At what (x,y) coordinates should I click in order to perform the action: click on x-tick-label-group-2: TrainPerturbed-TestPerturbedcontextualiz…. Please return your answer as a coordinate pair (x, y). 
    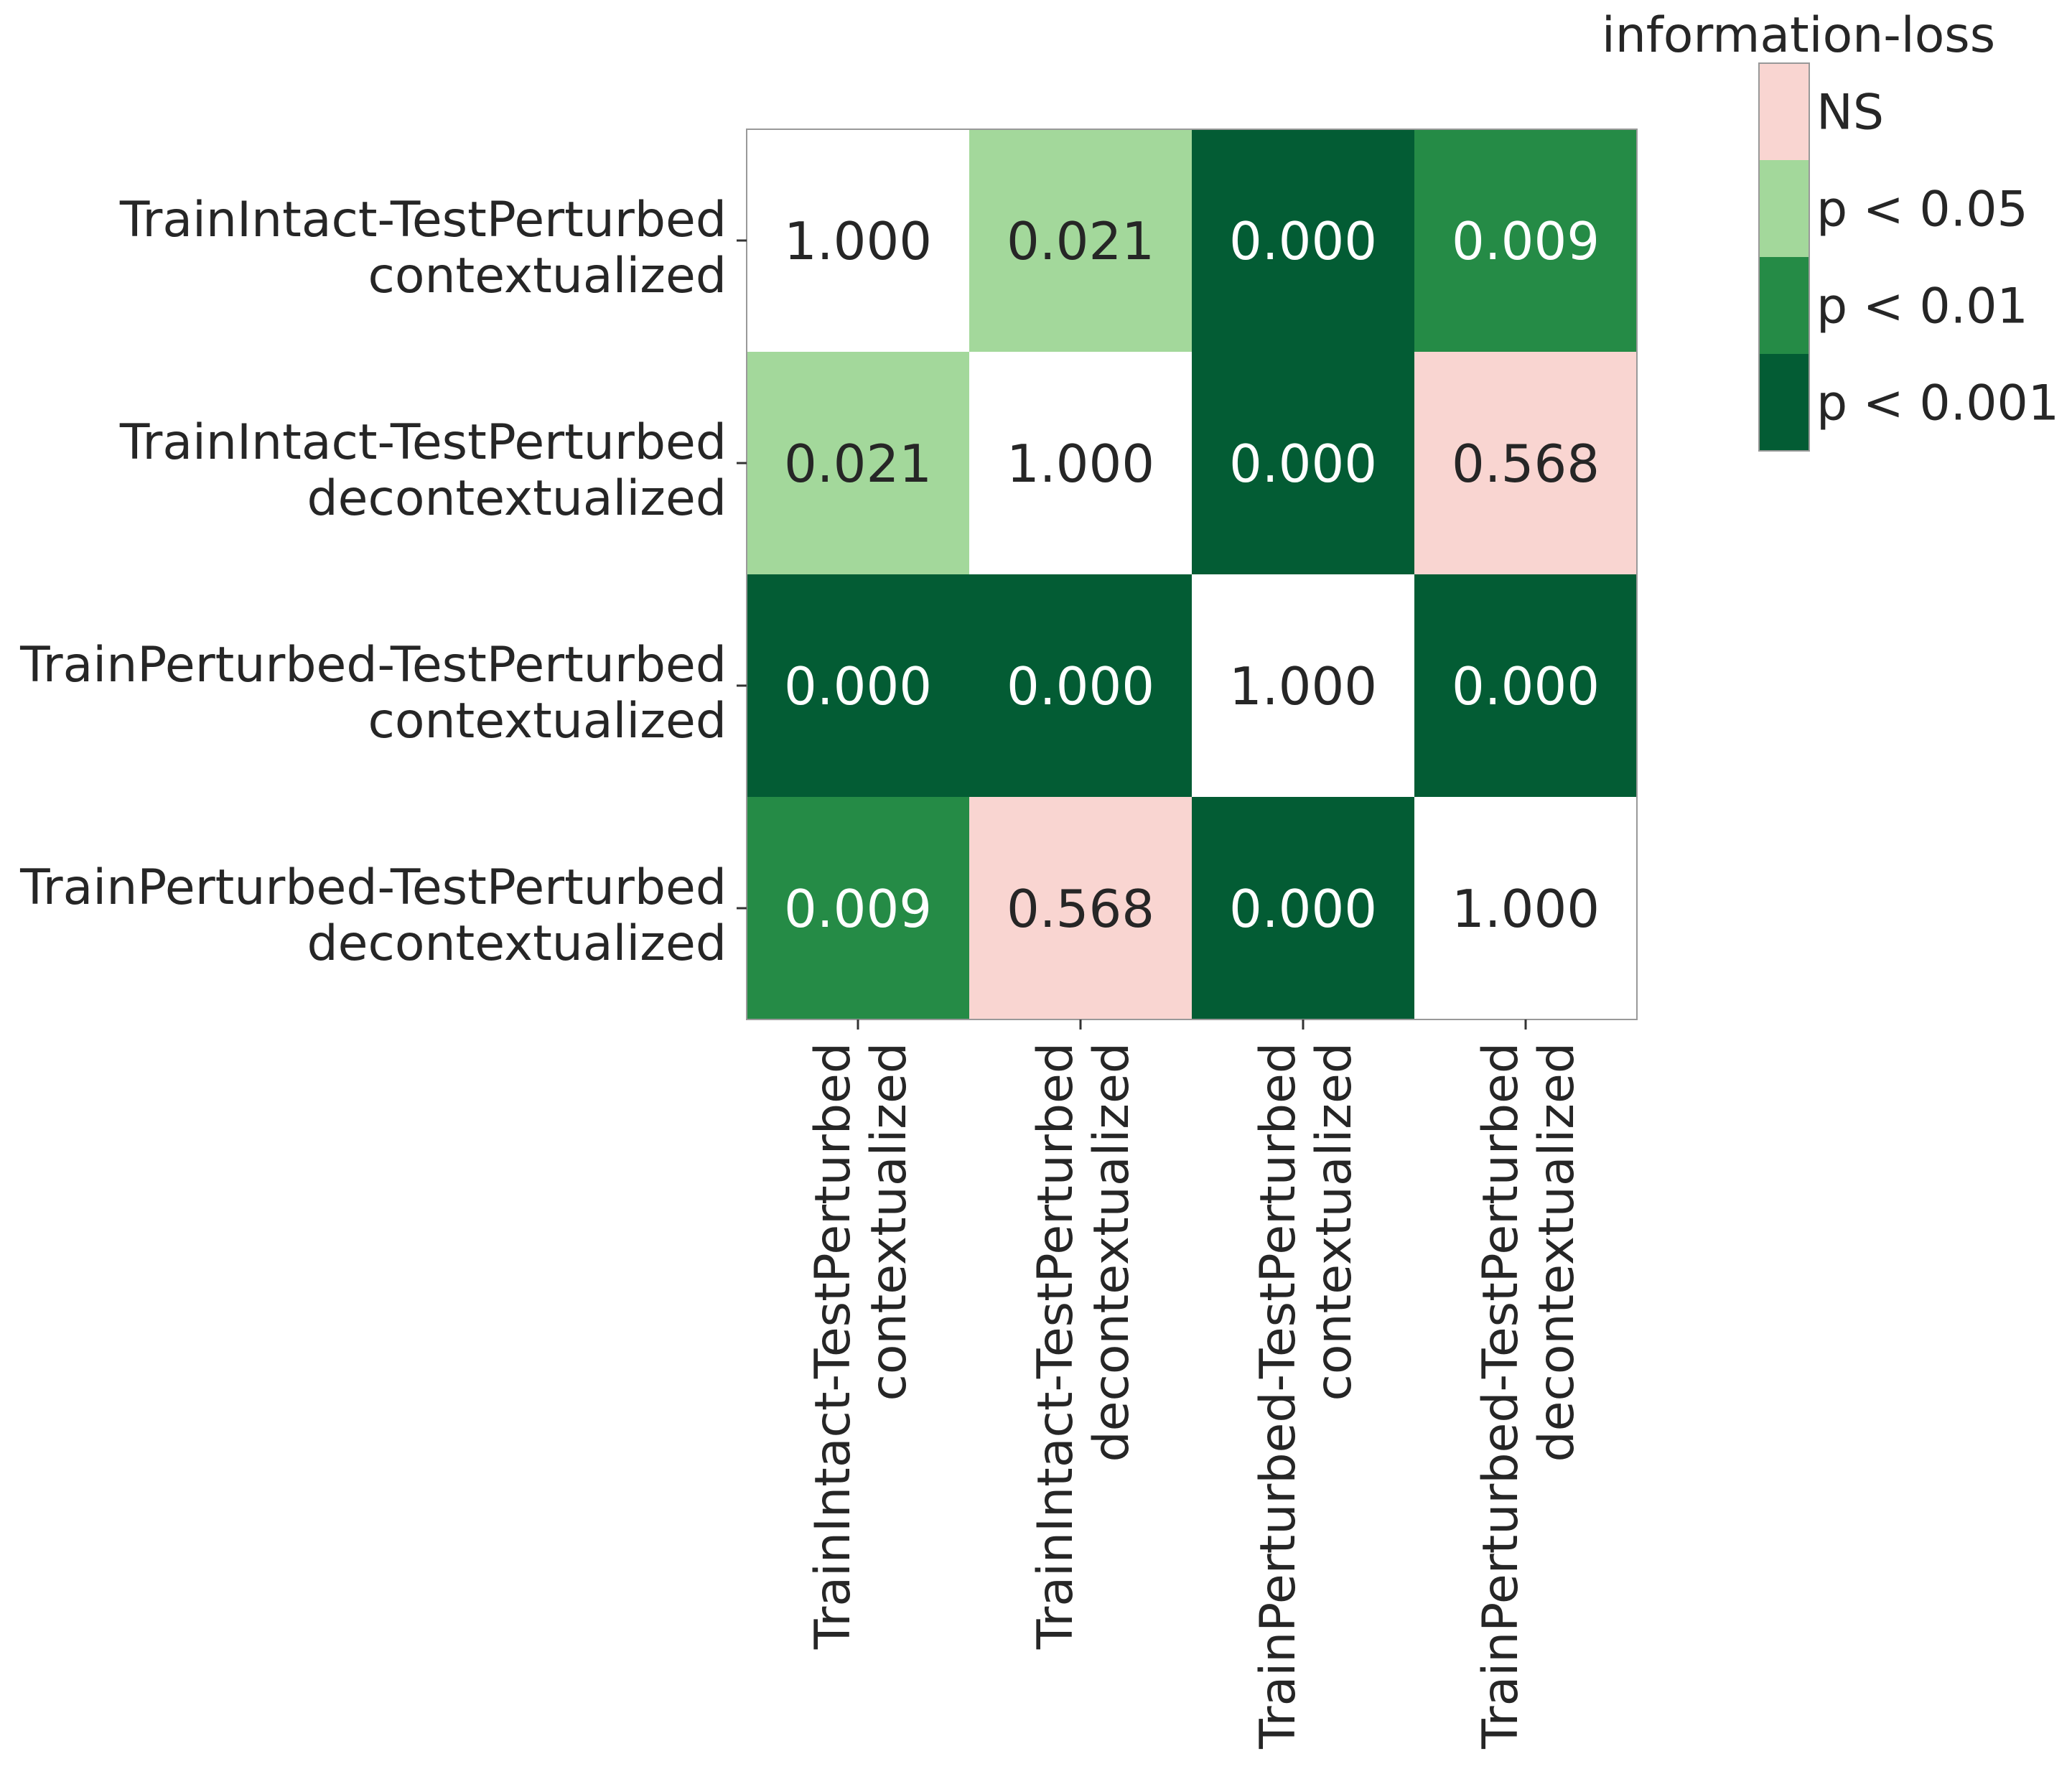
    Looking at the image, I should click on (1306, 1396).